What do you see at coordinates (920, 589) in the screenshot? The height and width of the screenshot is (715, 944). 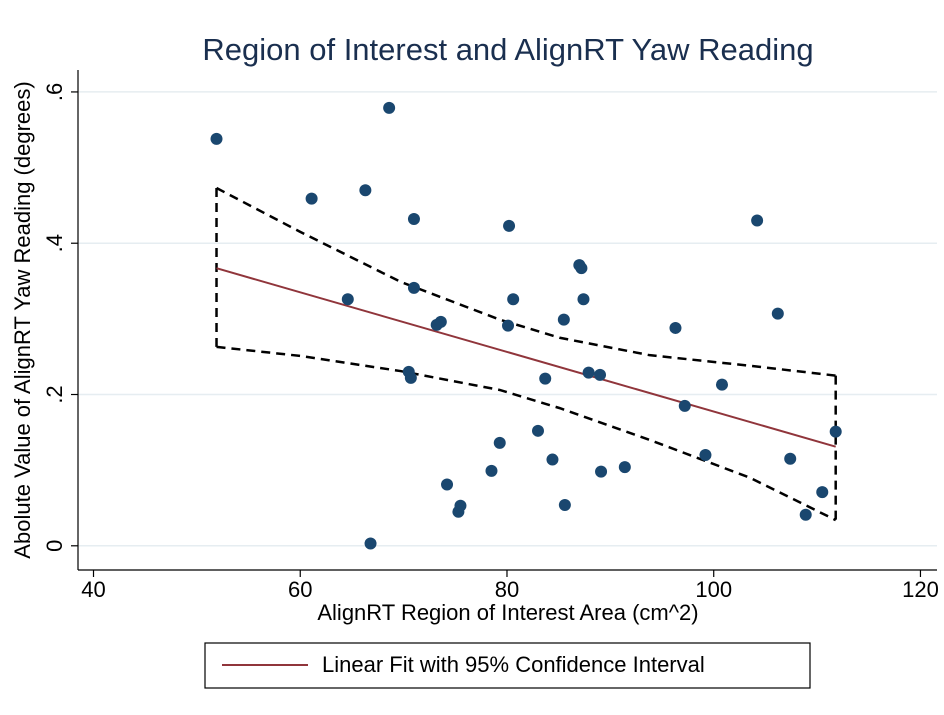 I see `x-tick-label: 120` at bounding box center [920, 589].